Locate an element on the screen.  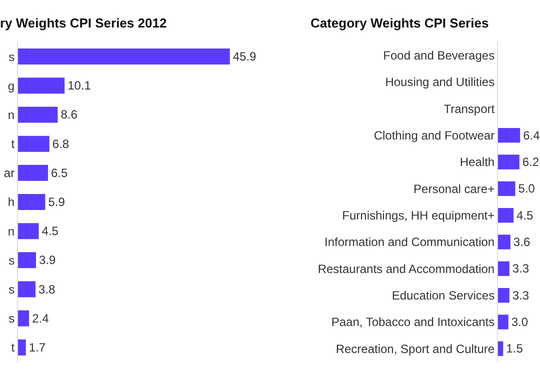
y-tick-label: Clothing and Footwear is located at coordinates (434, 135).